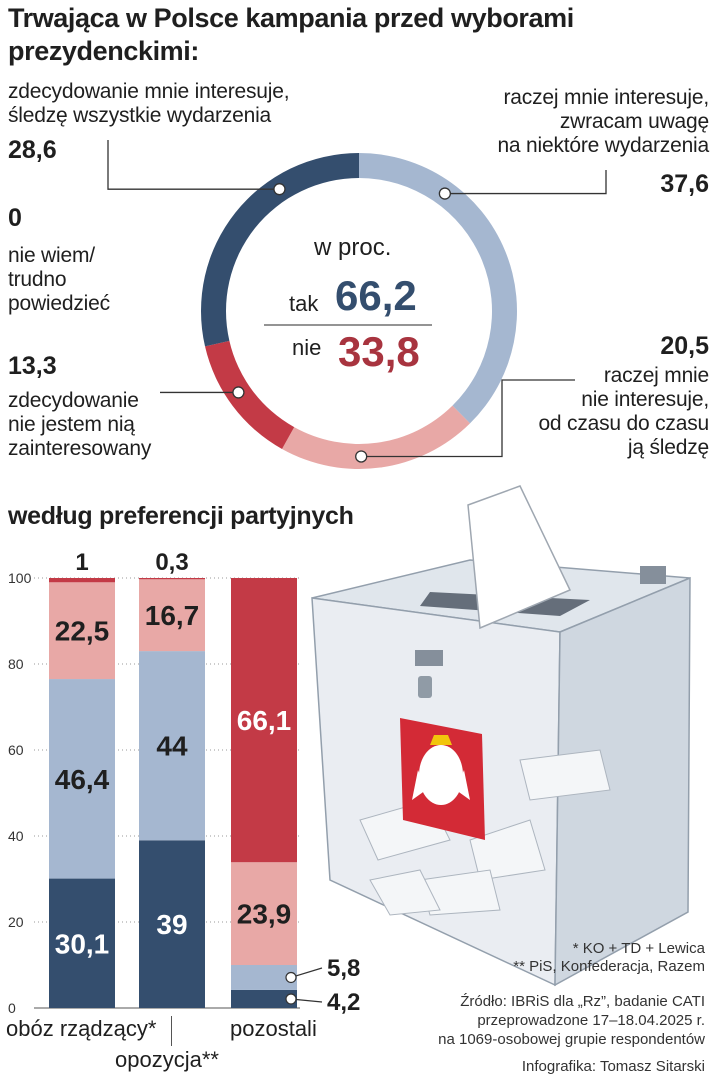 This screenshot has height=1080, width=717. I want to click on seg-label-dont-know: nie wiem/ trudno powiedzieć, so click(59, 280).